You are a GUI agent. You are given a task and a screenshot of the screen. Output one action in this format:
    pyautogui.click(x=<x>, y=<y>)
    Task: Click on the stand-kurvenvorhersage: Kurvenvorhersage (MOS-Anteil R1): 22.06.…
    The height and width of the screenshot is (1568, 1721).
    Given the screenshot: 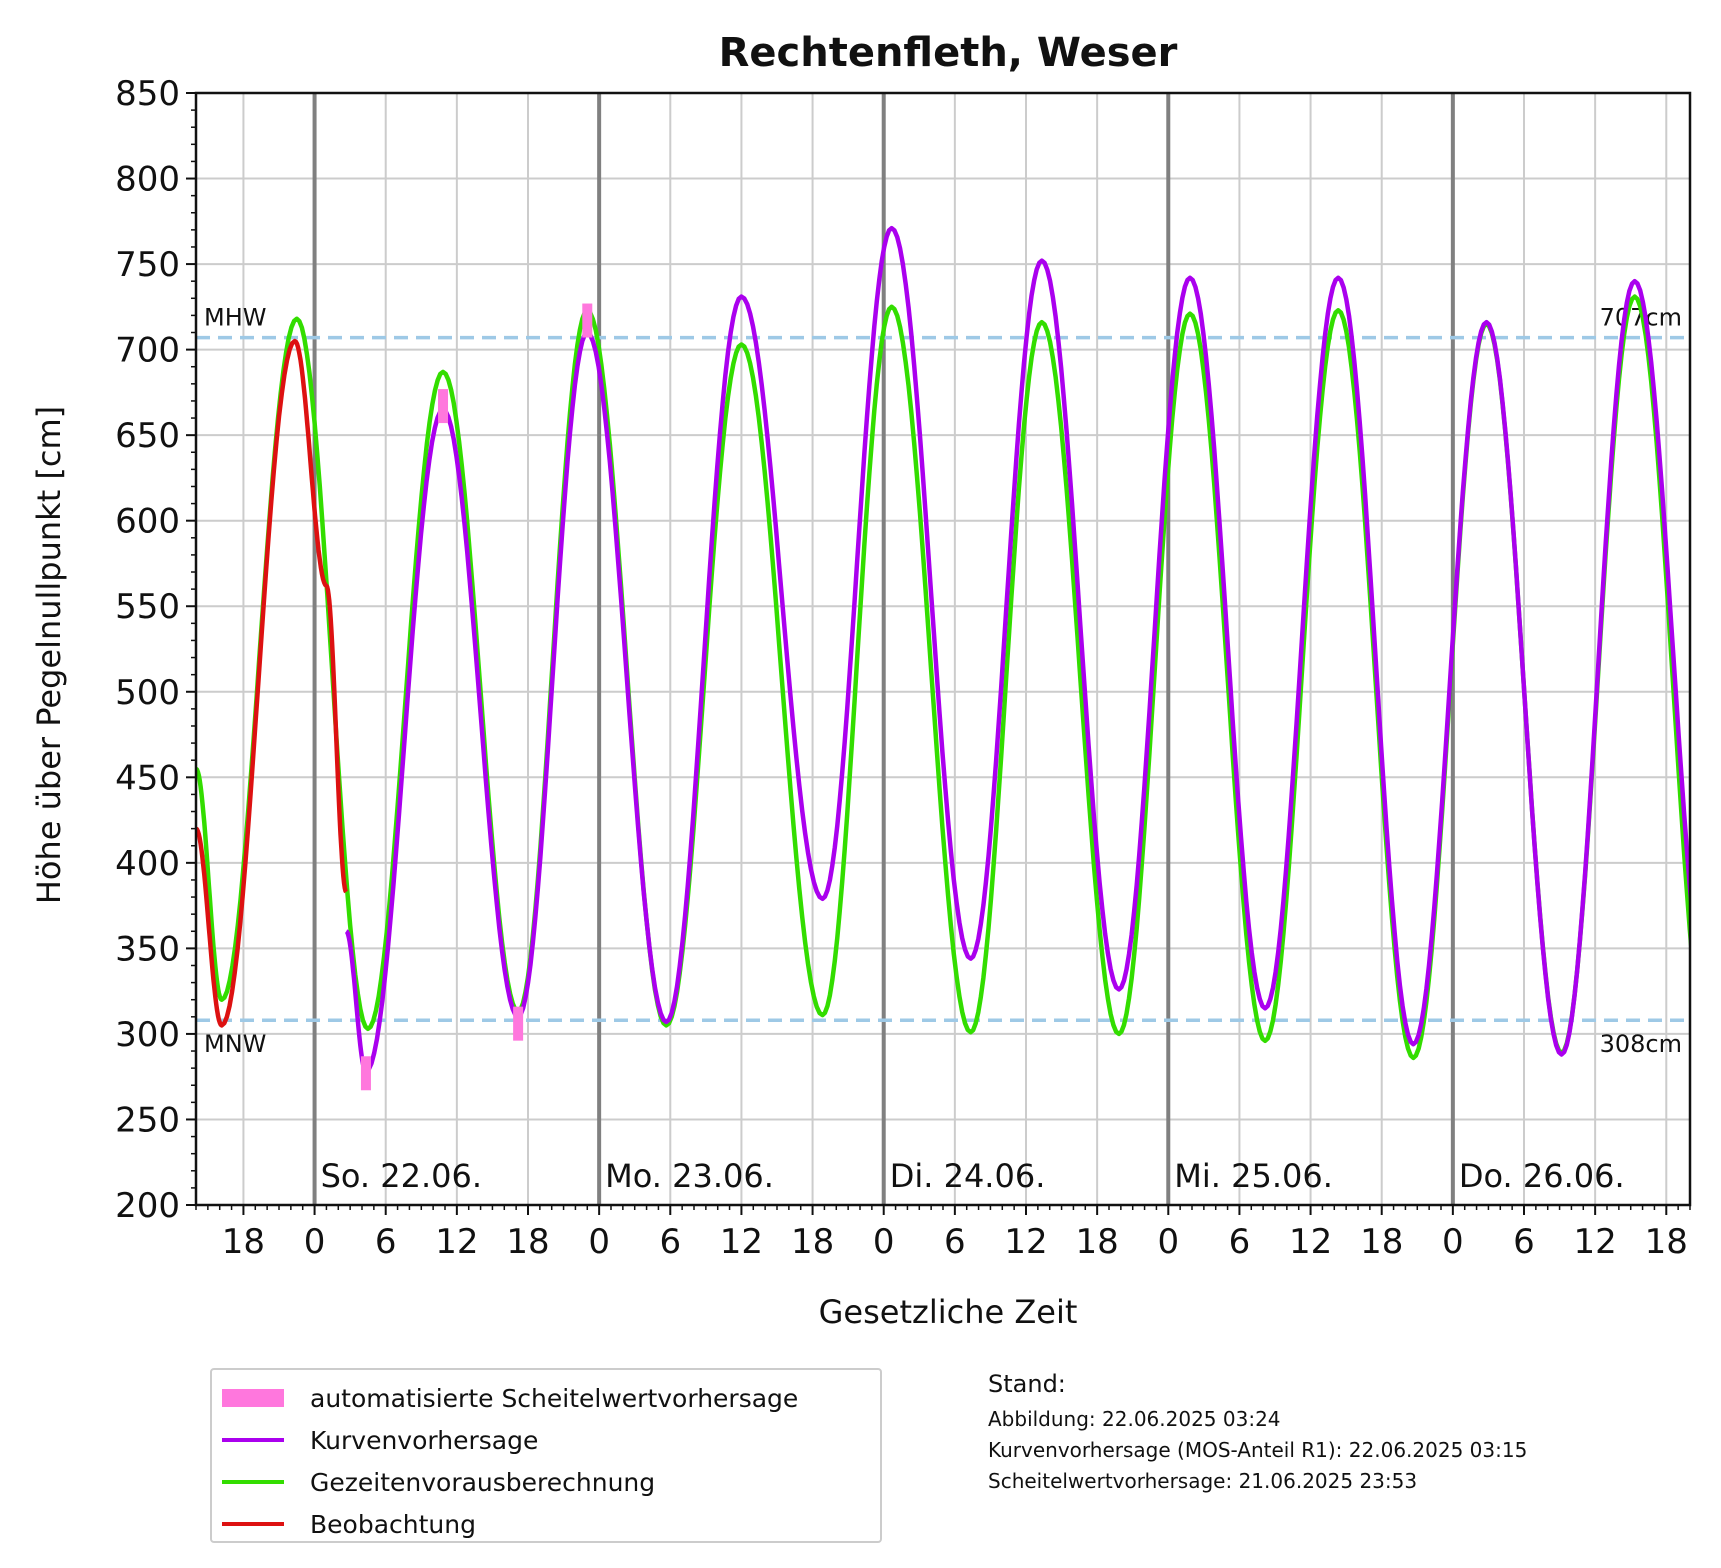 What is the action you would take?
    pyautogui.click(x=1258, y=1450)
    